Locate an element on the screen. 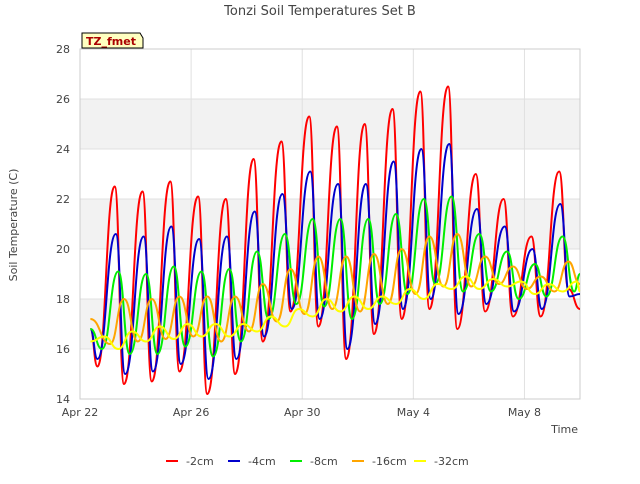  series-line-32cmcm is located at coordinates (335, 312).